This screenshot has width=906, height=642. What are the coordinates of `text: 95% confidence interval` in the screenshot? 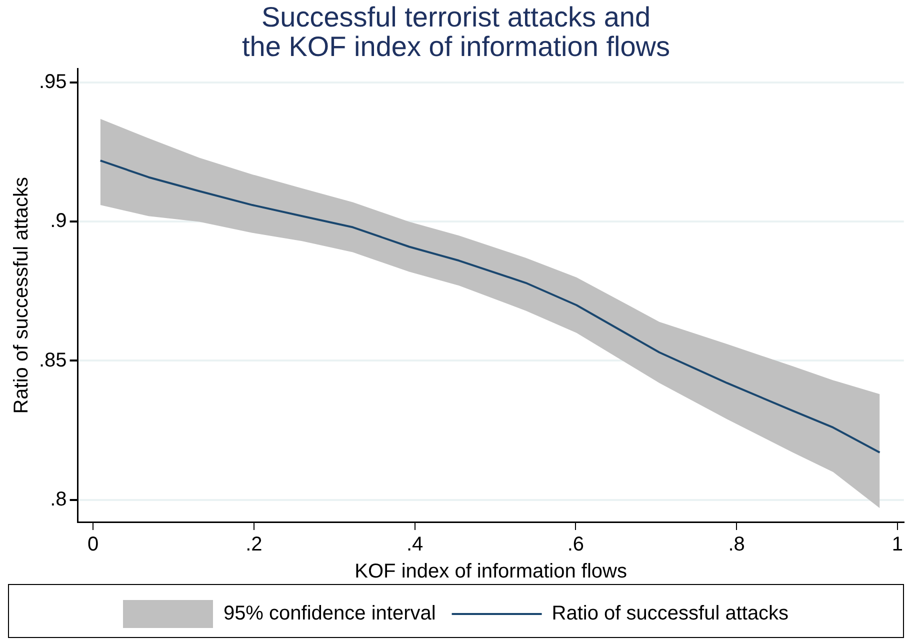 It's located at (329, 613).